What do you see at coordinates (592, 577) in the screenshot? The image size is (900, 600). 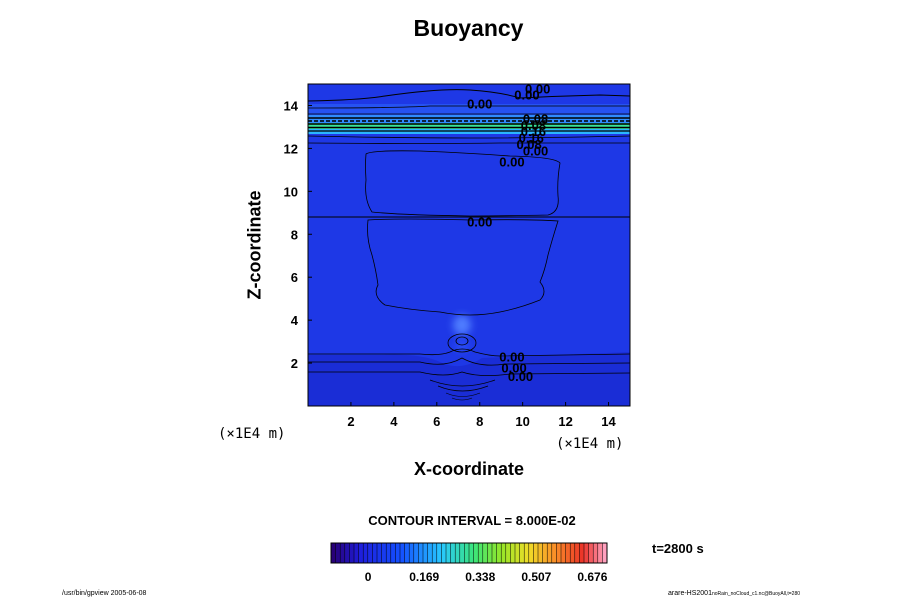 I see `colorbar-tick-label: 0.676` at bounding box center [592, 577].